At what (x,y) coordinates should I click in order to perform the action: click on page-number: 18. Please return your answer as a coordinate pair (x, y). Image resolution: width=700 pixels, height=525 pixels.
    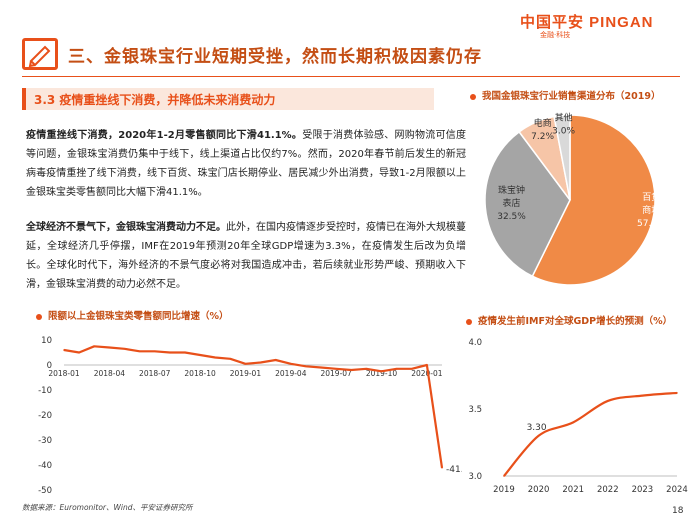
    Looking at the image, I should click on (678, 511).